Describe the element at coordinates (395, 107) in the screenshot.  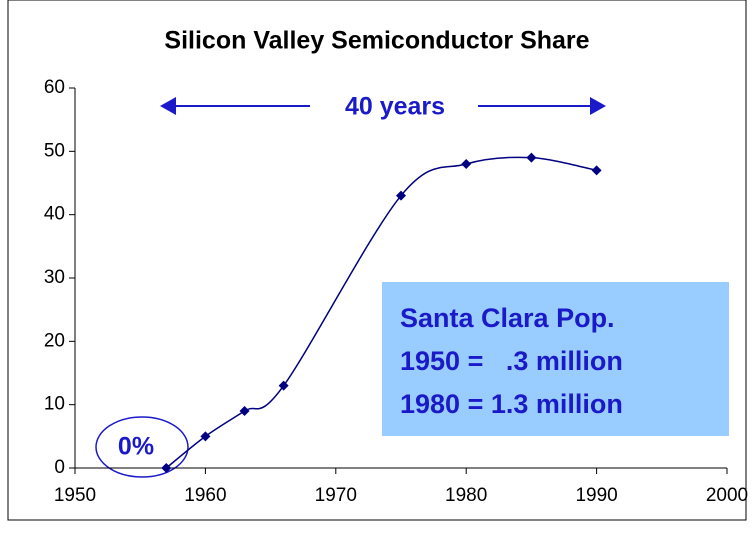
I see `annotation: 40 years` at that location.